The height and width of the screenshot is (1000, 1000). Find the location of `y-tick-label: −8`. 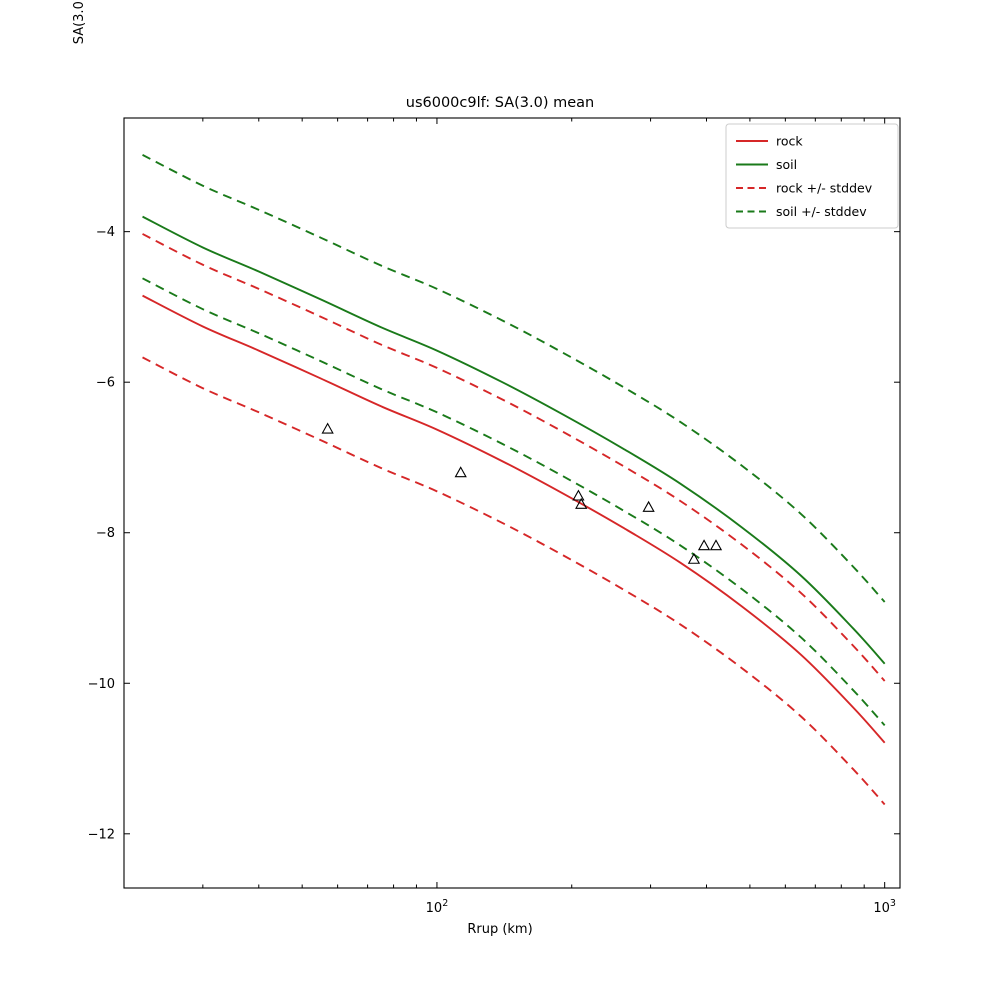

y-tick-label: −8 is located at coordinates (105, 533).